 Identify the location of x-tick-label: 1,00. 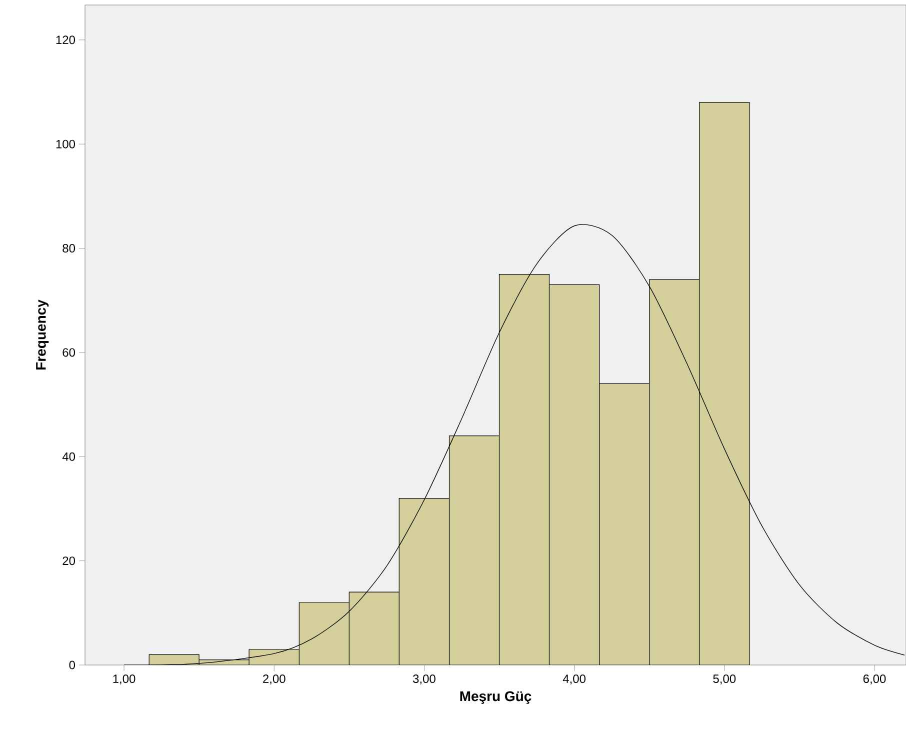
(124, 679).